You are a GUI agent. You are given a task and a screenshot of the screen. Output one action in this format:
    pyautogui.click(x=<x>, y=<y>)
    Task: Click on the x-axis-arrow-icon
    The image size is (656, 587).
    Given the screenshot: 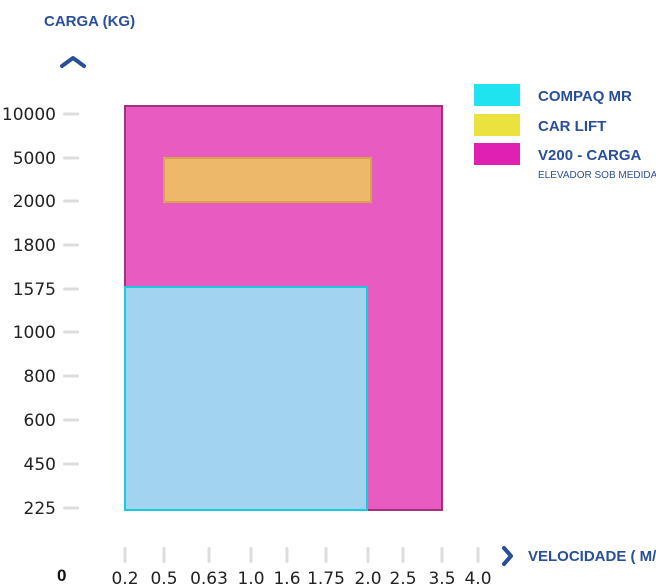 What is the action you would take?
    pyautogui.click(x=507, y=556)
    